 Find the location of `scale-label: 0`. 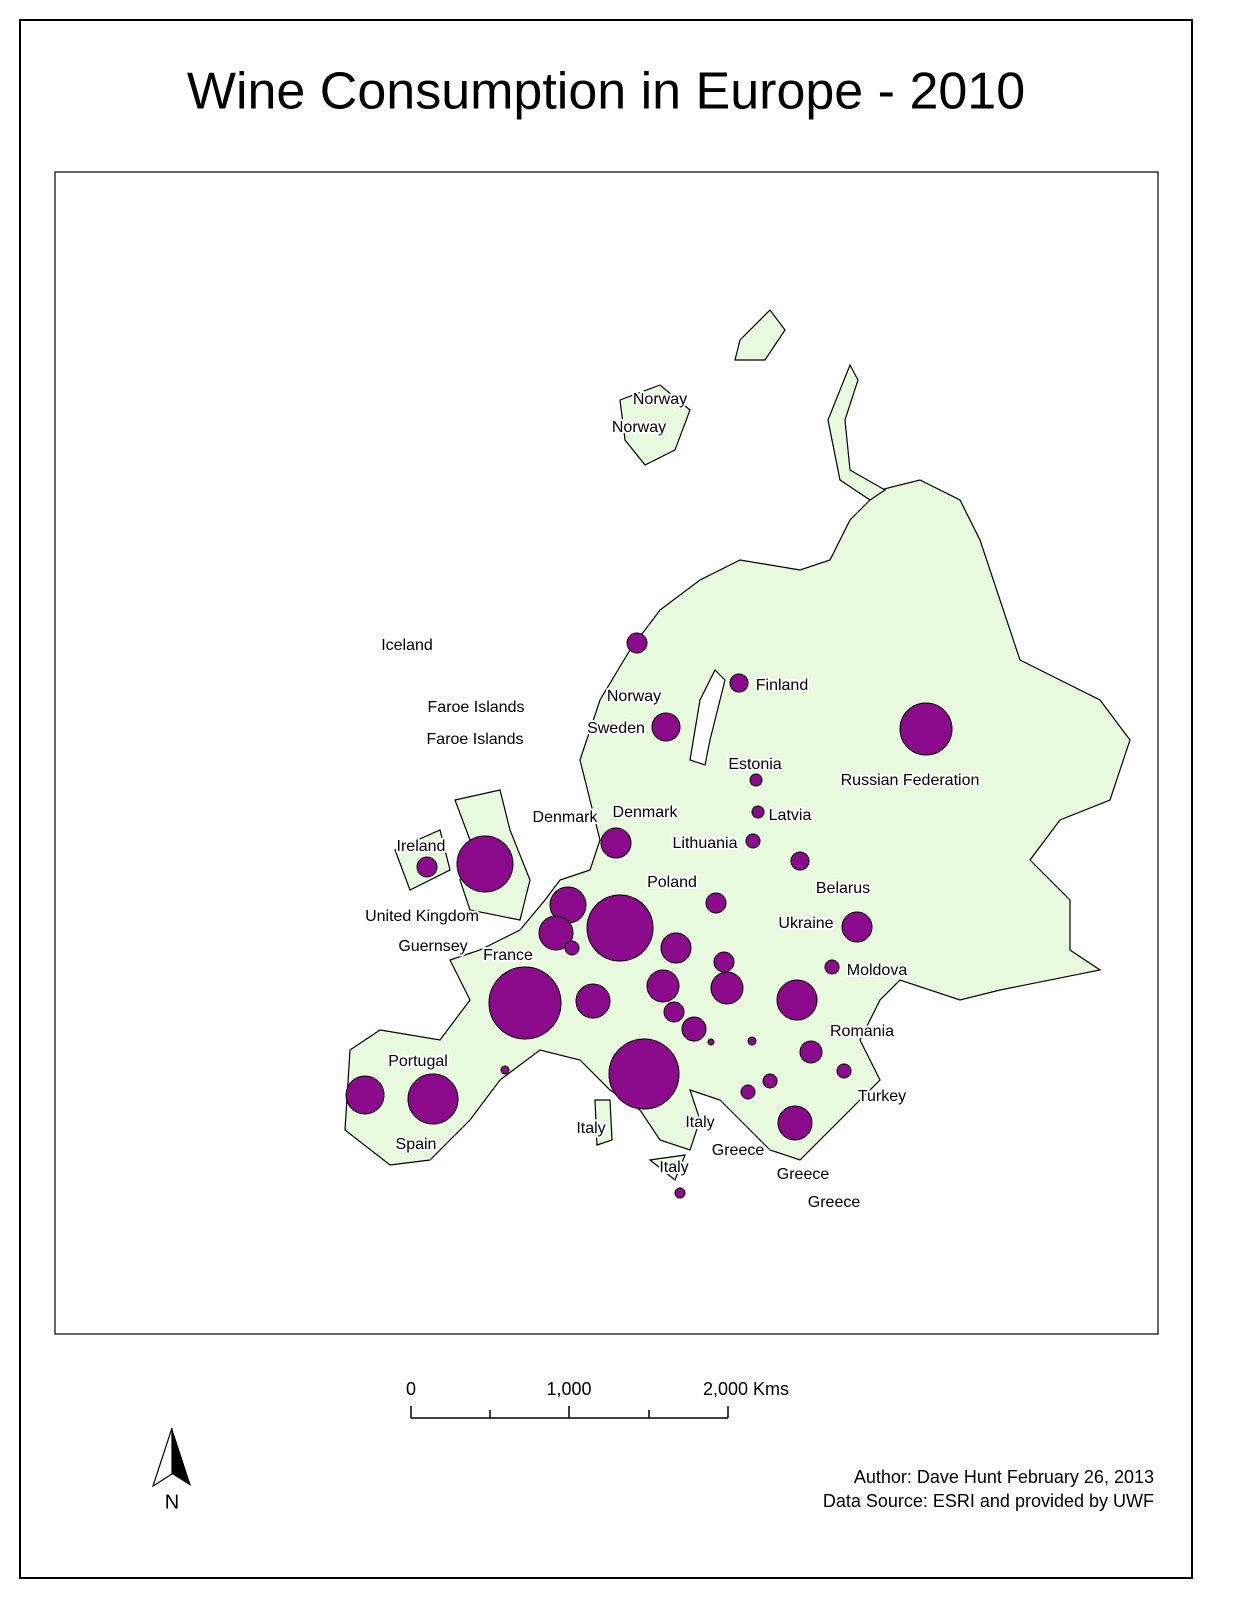

scale-label: 0 is located at coordinates (411, 1389).